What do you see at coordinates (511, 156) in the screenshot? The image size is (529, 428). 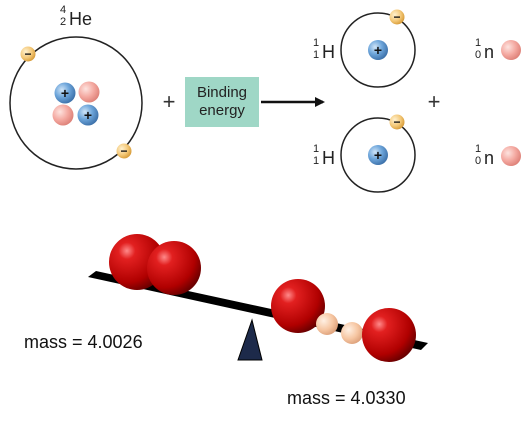 I see `neutron-bottom` at bounding box center [511, 156].